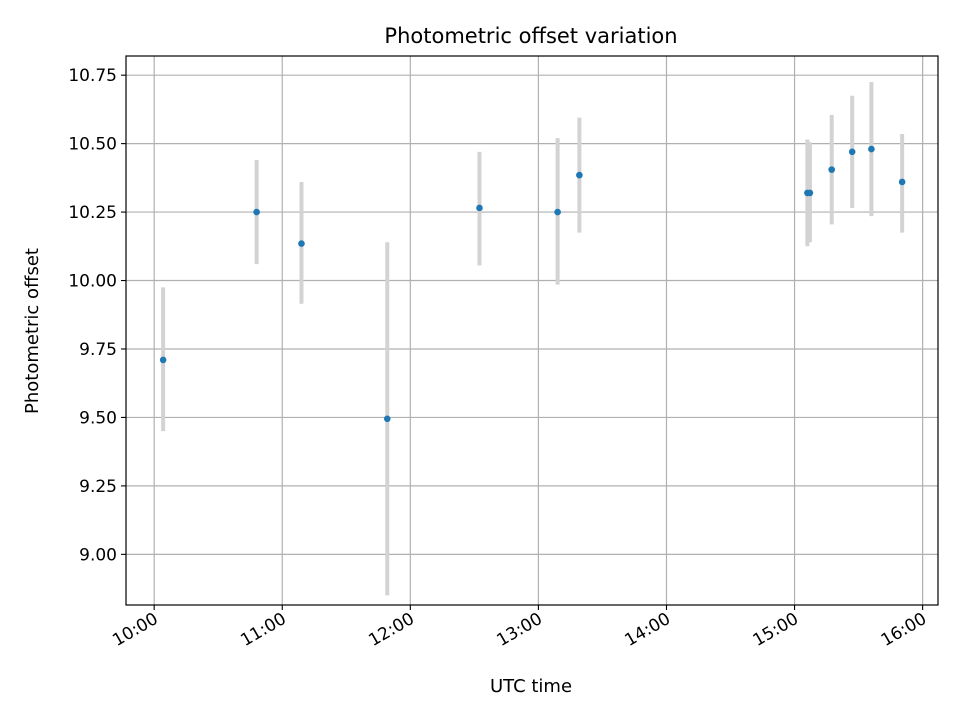 The width and height of the screenshot is (960, 720). I want to click on y-tick-label: 10.75, so click(92, 76).